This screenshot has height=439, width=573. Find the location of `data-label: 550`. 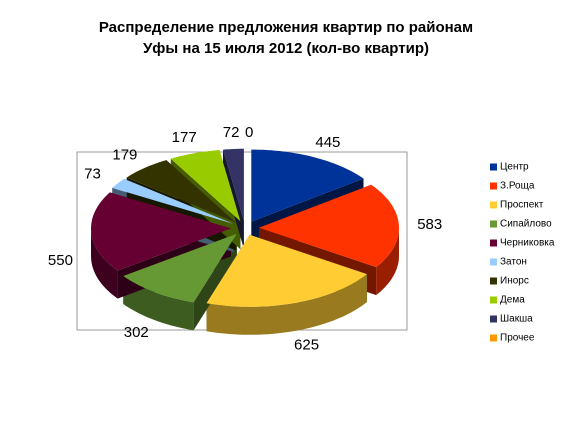

data-label: 550 is located at coordinates (60, 260).